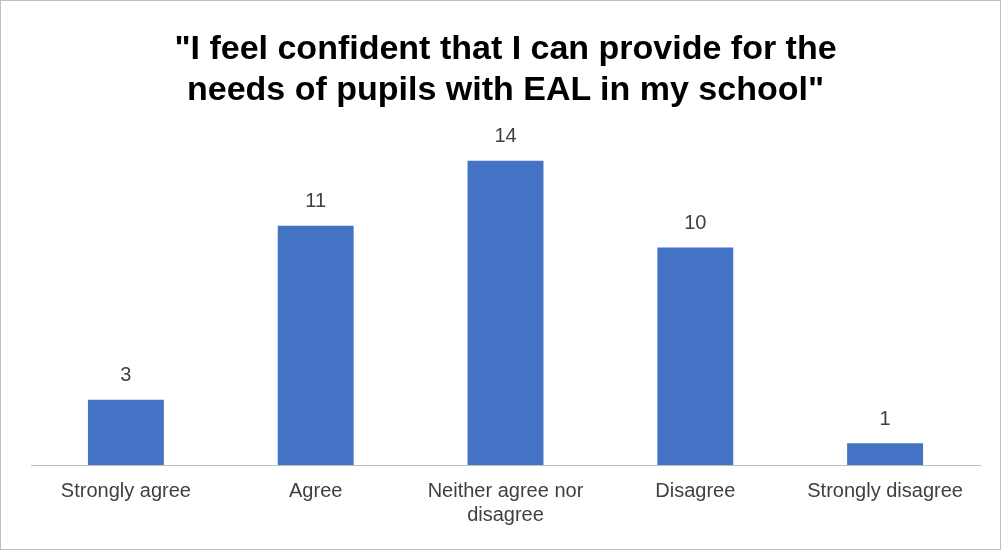 Image resolution: width=1001 pixels, height=550 pixels. Describe the element at coordinates (505, 67) in the screenshot. I see `chart-title: "I feel confident that I can provide for the needs of pupils with EAL in my school"` at that location.